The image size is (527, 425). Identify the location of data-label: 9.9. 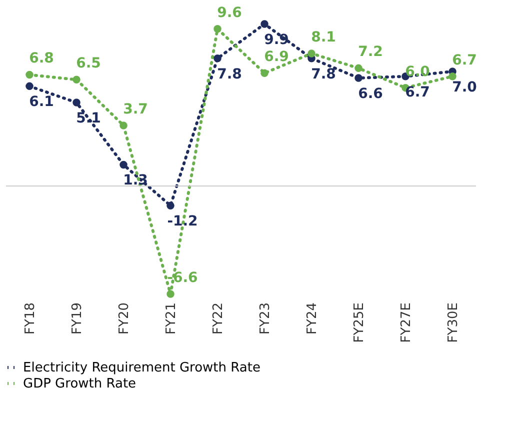
(276, 40).